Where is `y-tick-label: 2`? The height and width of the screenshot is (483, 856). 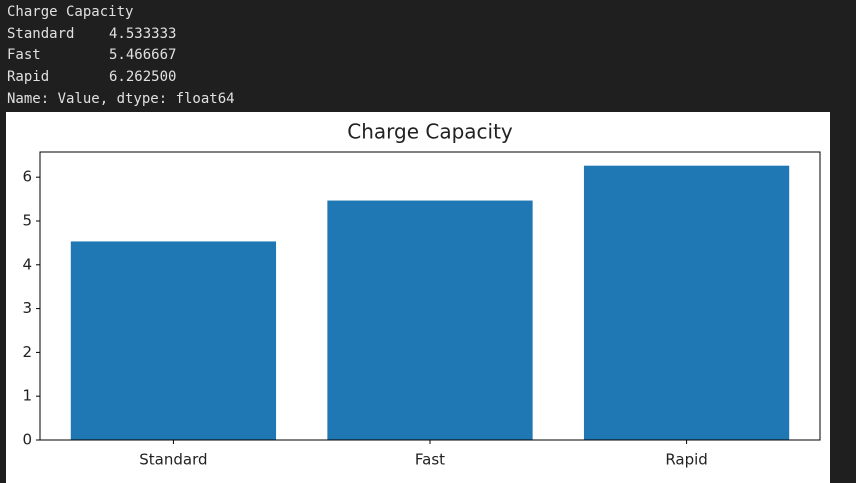
y-tick-label: 2 is located at coordinates (27, 352).